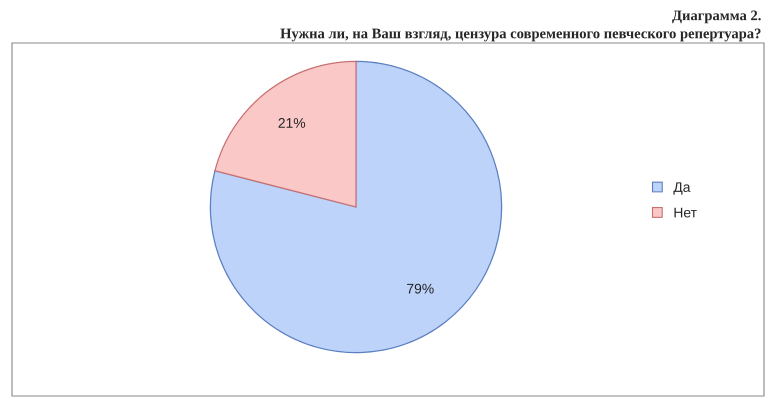 The width and height of the screenshot is (773, 402). I want to click on chart-title: Диаграмма 2., so click(716, 17).